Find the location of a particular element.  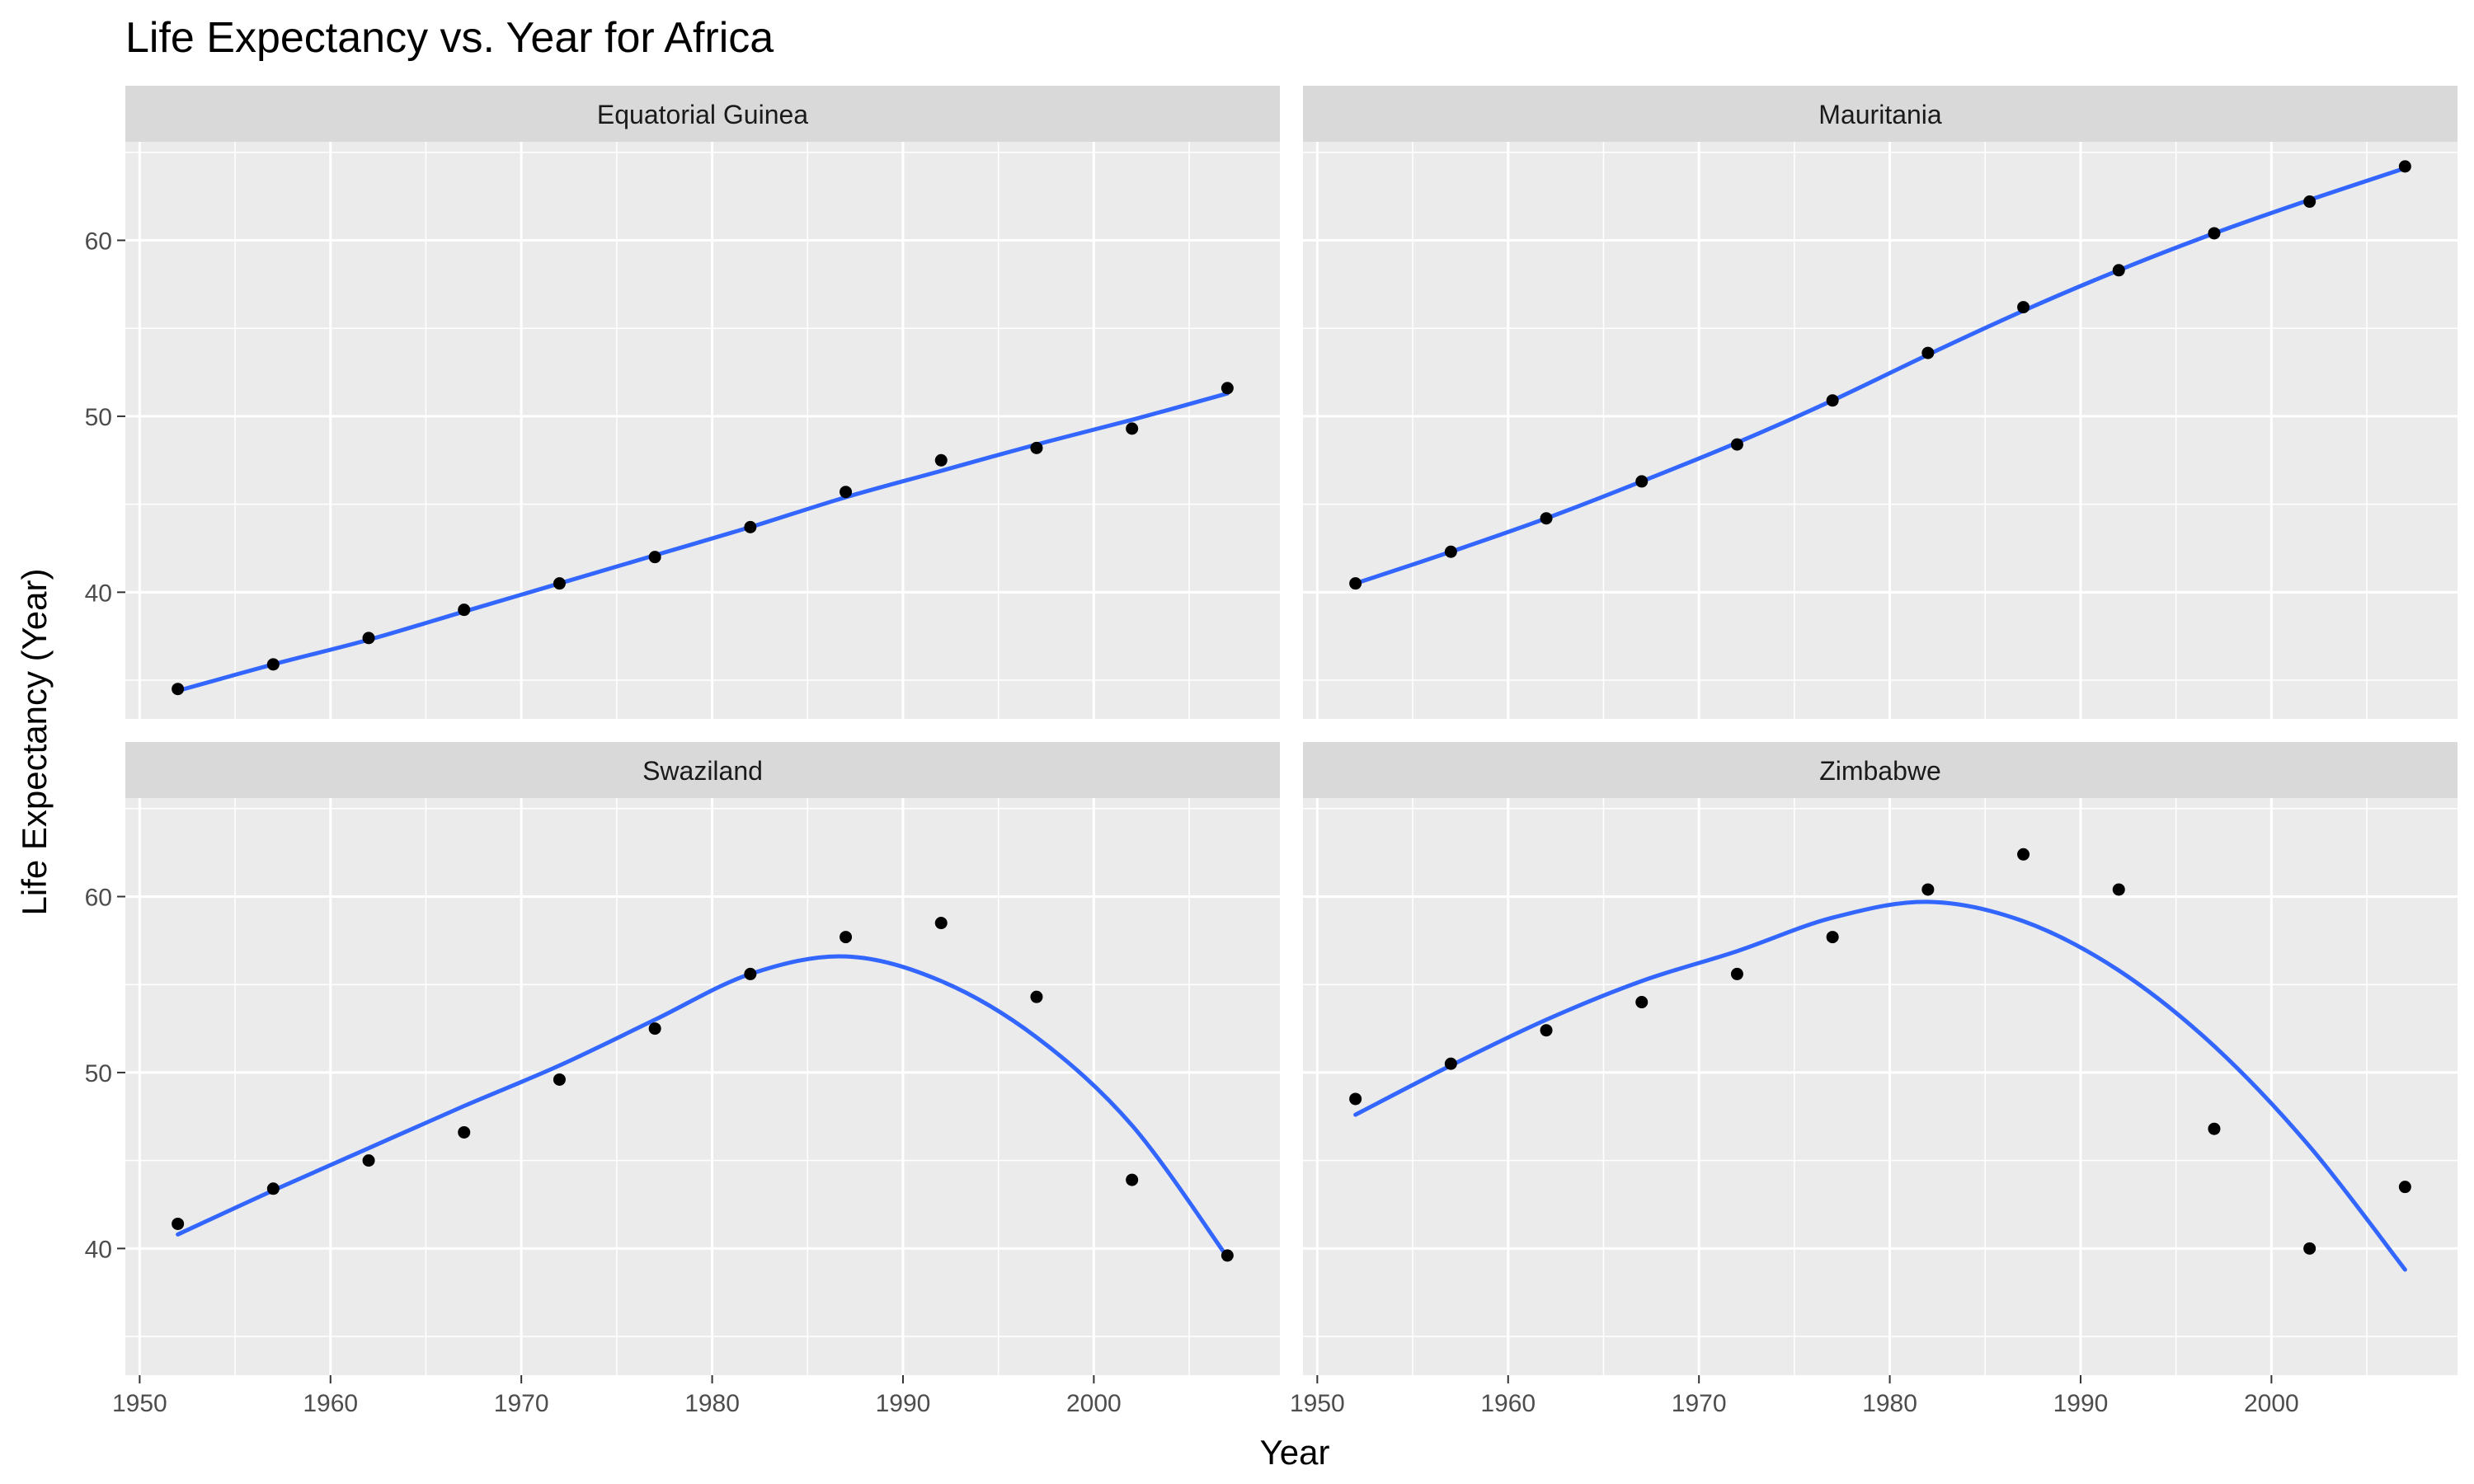

y-axis-title: Life Expectancy (Year) is located at coordinates (34, 742).